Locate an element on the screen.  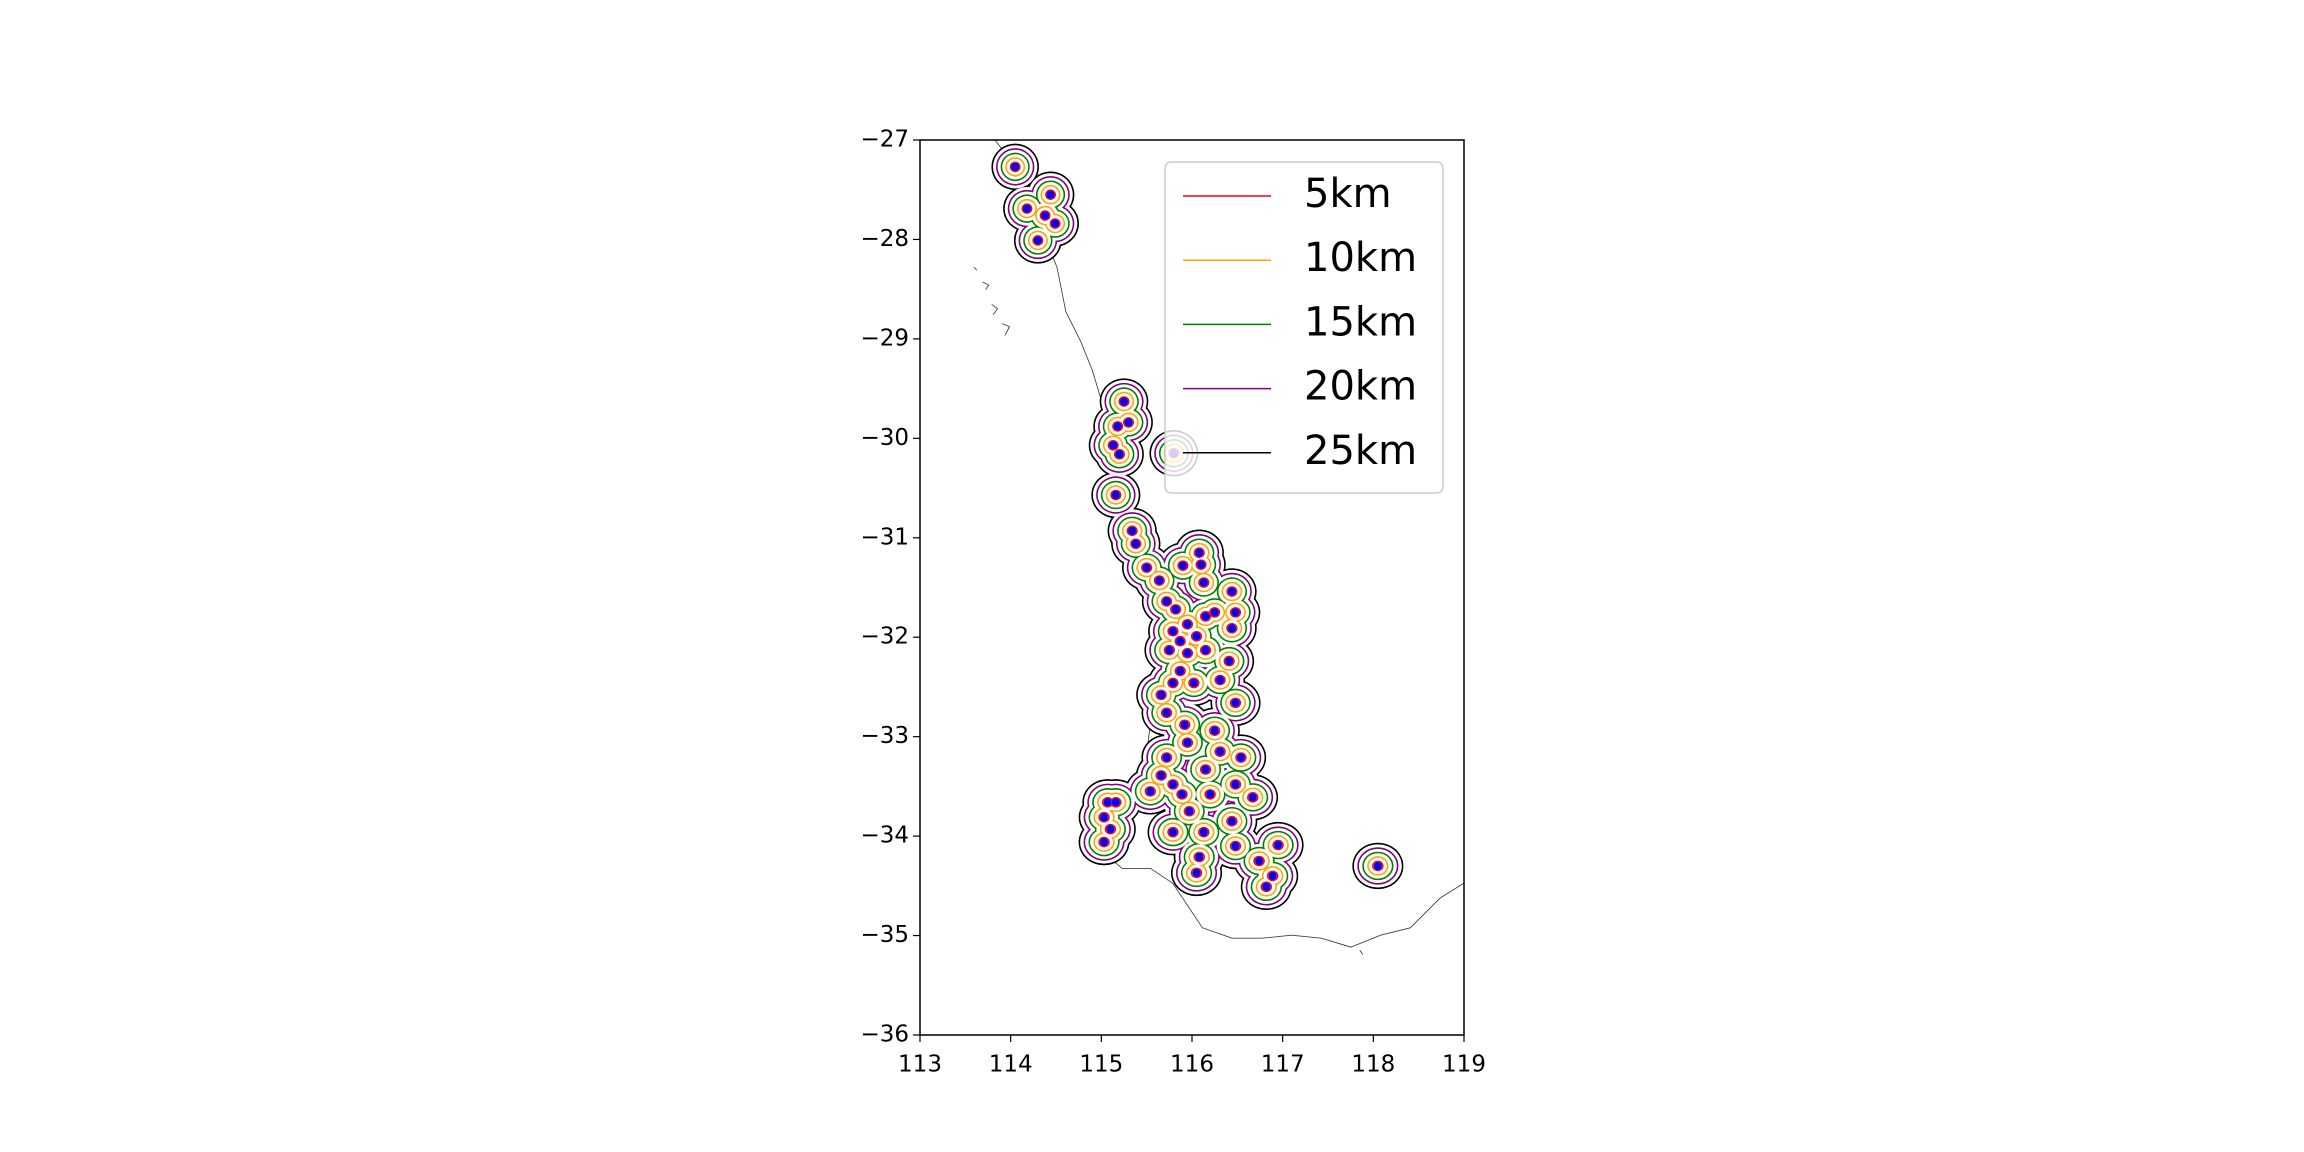
legend: 5km 10km 15km 20km 25km is located at coordinates (1304, 327).